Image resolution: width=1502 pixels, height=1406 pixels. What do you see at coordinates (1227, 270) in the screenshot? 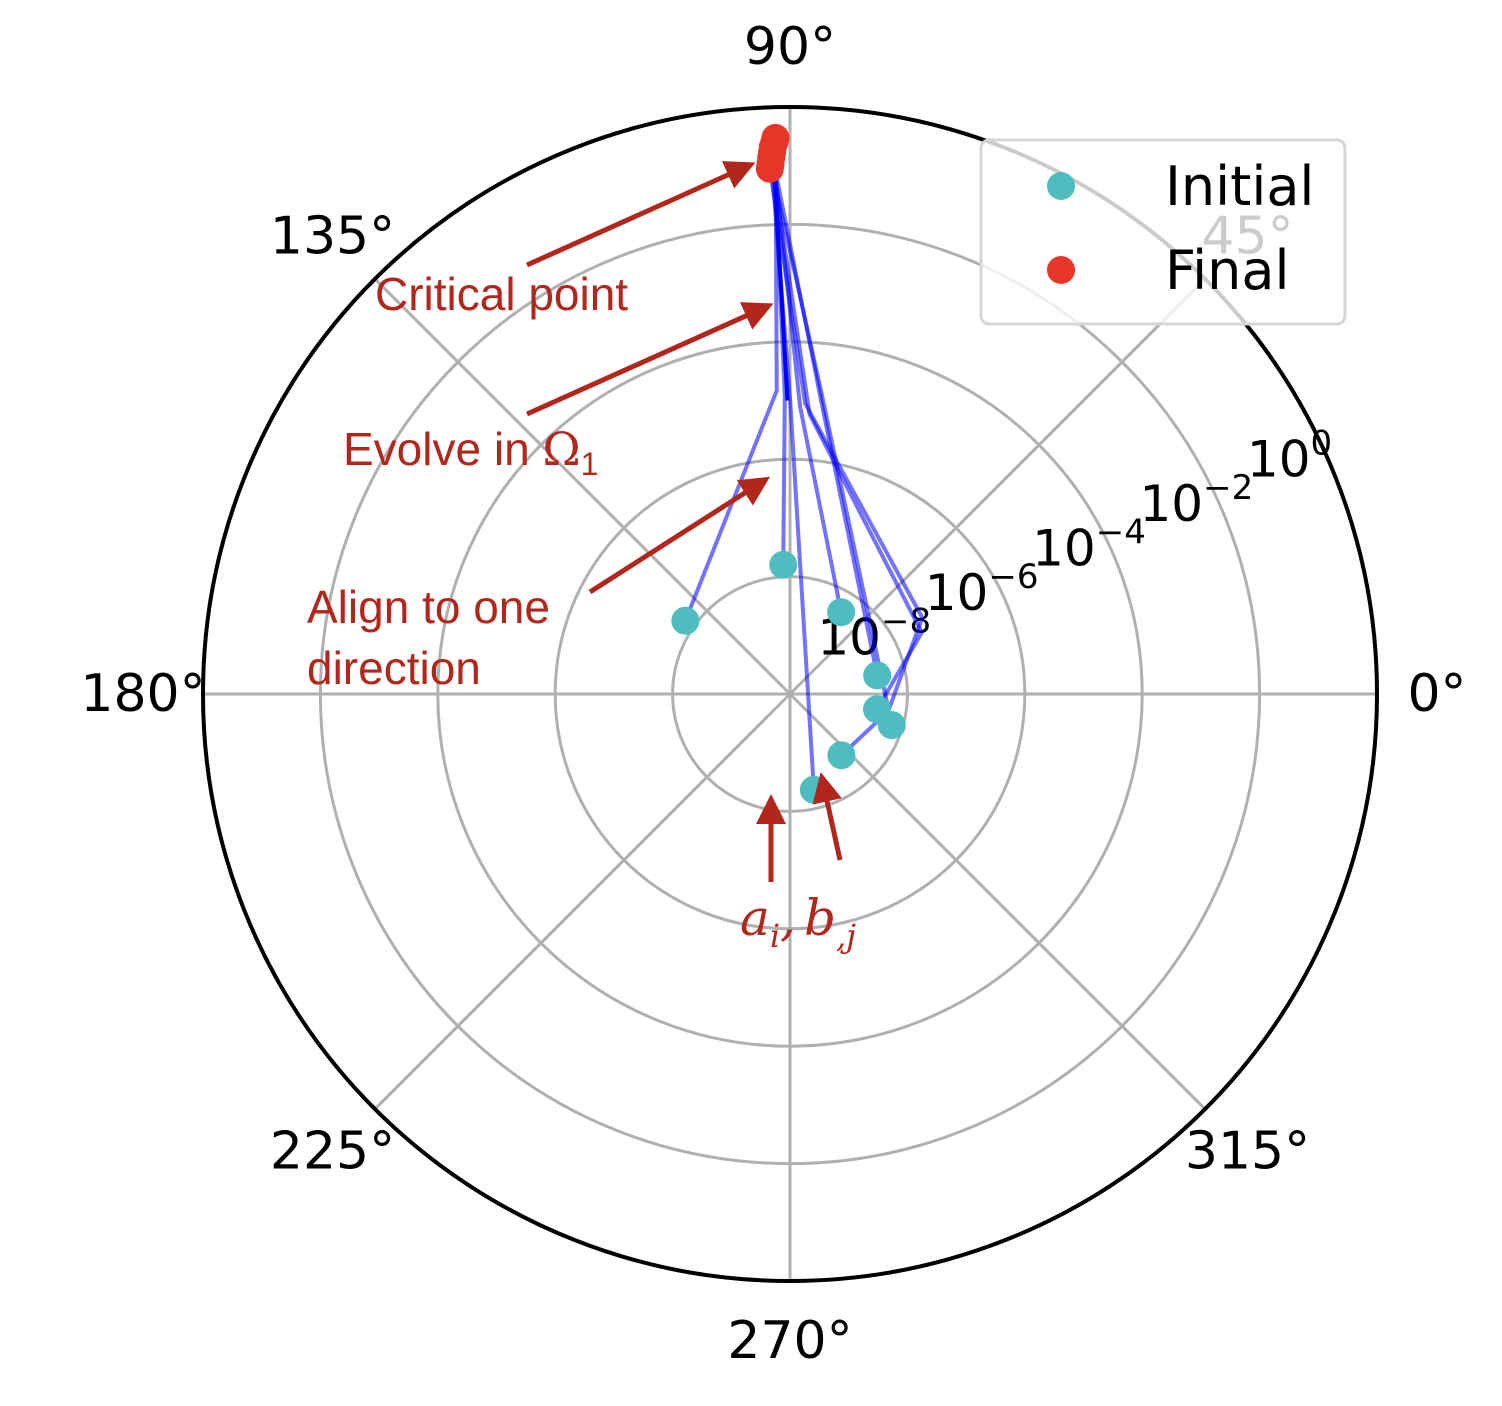
I see `legend-label-final: Final` at bounding box center [1227, 270].